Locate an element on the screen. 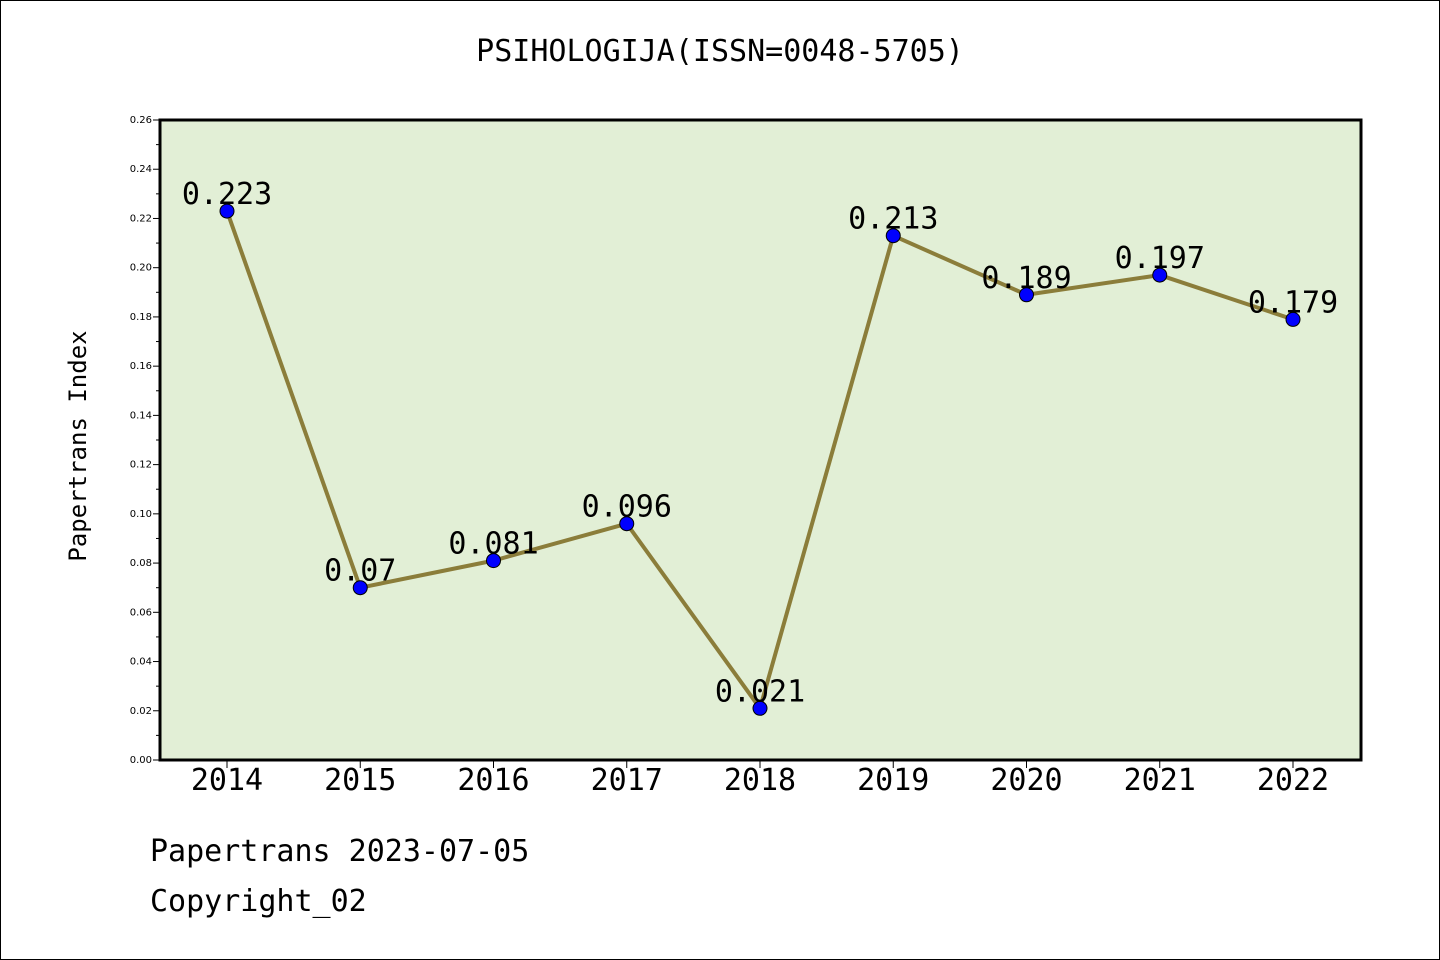 This screenshot has width=1440, height=960. x-tick-label: 2022 is located at coordinates (1293, 780).